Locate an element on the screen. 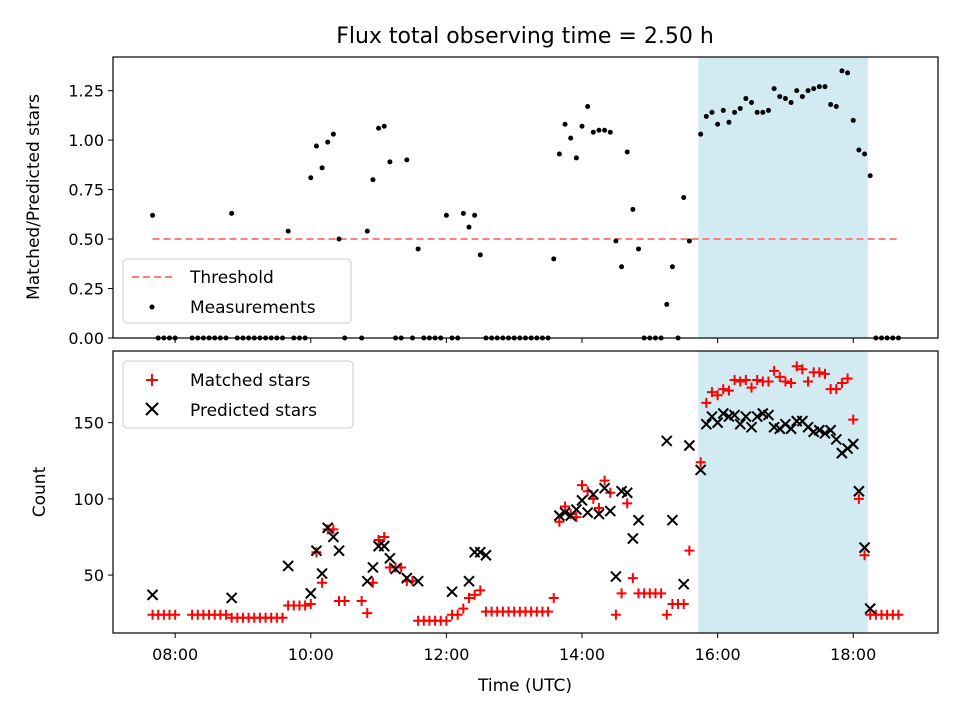 The height and width of the screenshot is (720, 960). y-tick-label: 150 is located at coordinates (88, 423).